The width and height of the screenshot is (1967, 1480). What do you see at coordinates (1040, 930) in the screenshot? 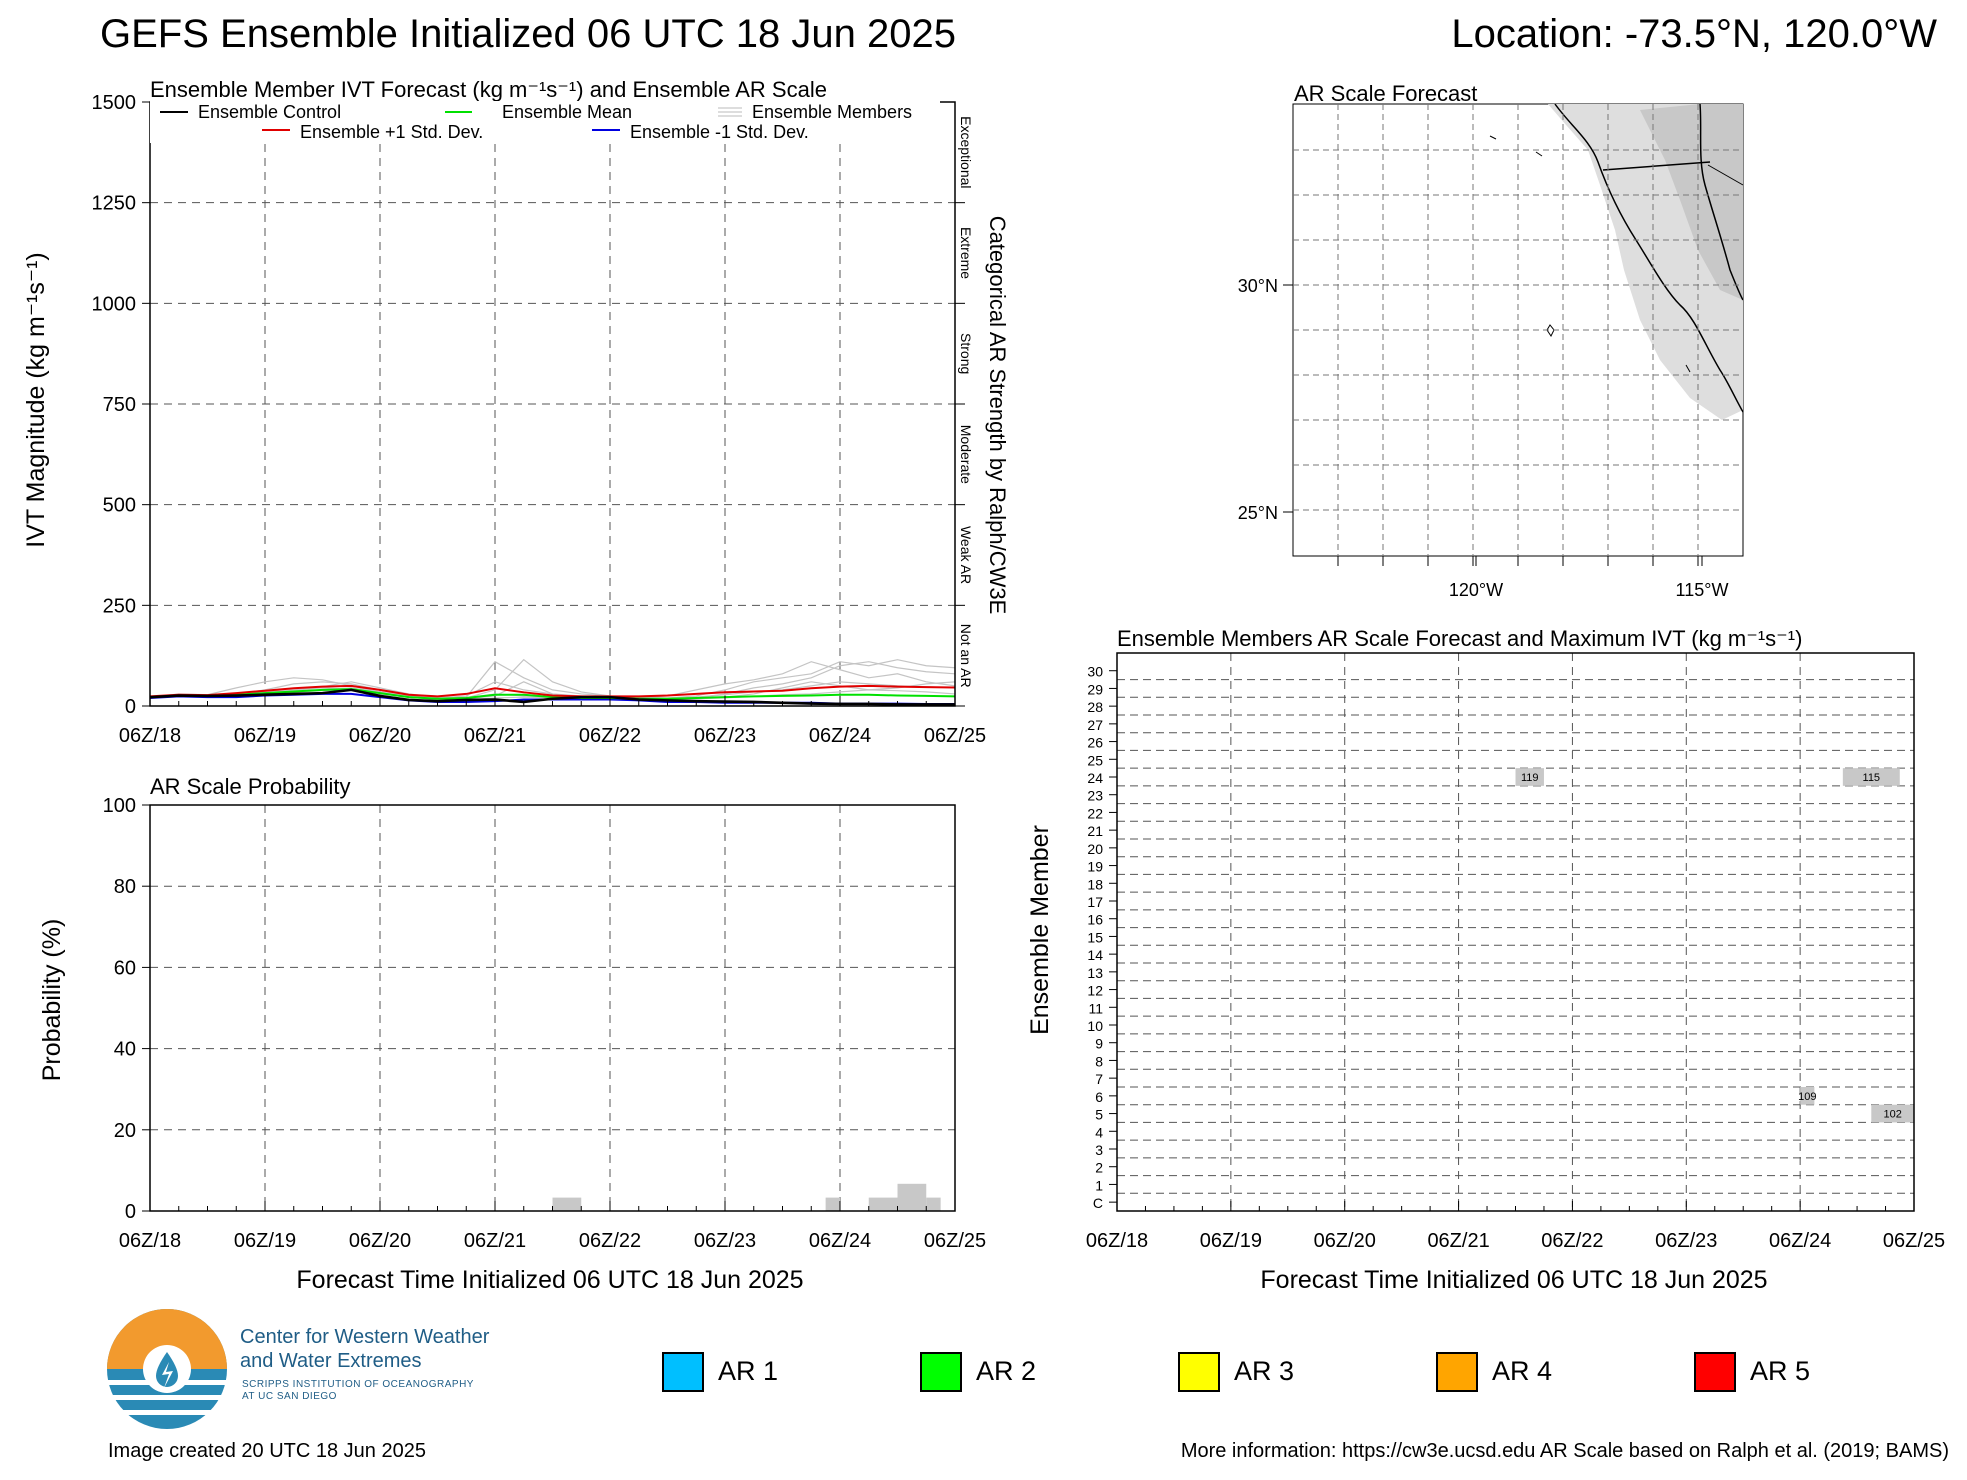
I see `members-y-label: Ensemble Member` at bounding box center [1040, 930].